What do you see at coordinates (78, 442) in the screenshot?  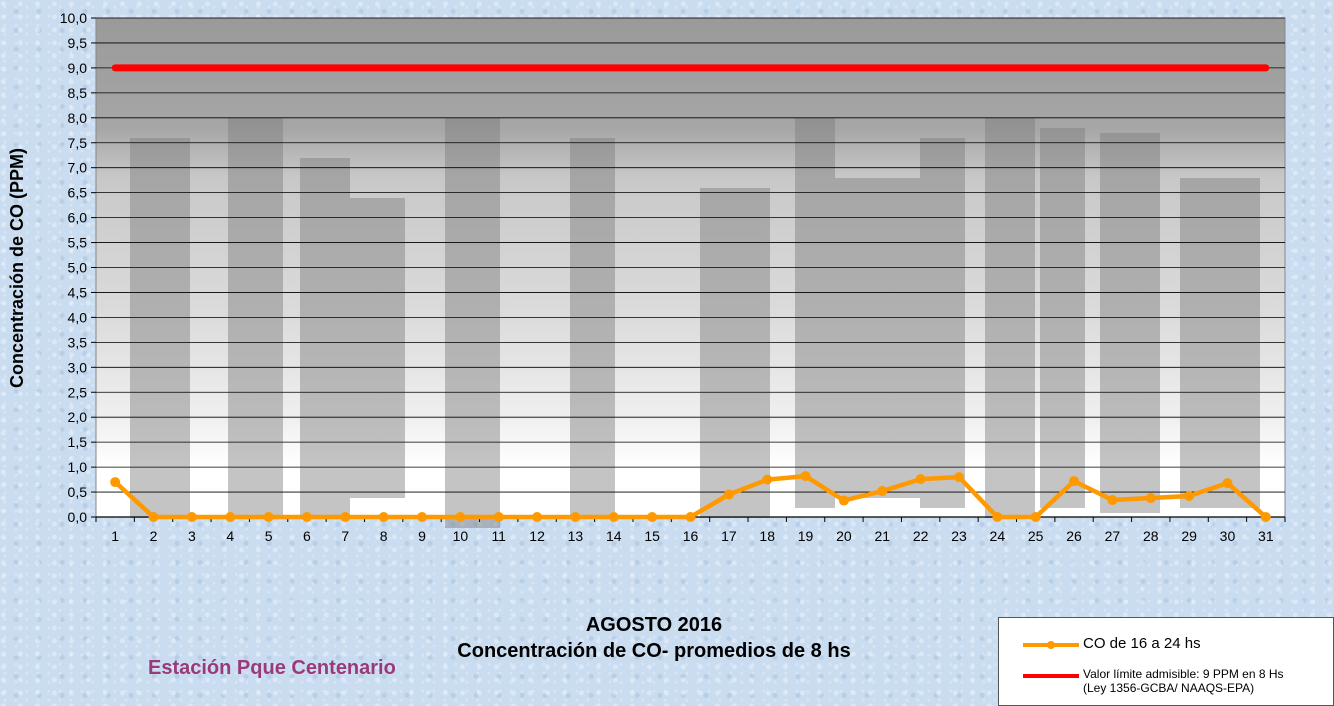 I see `y-tick-label: 1,5` at bounding box center [78, 442].